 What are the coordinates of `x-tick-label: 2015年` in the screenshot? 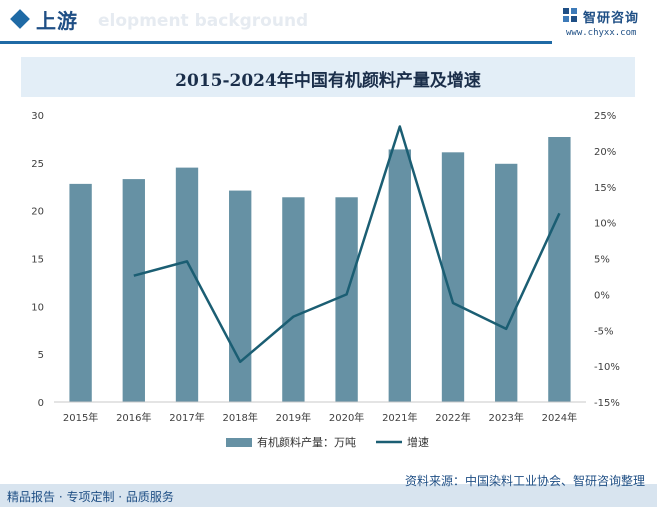 It's located at (80, 417).